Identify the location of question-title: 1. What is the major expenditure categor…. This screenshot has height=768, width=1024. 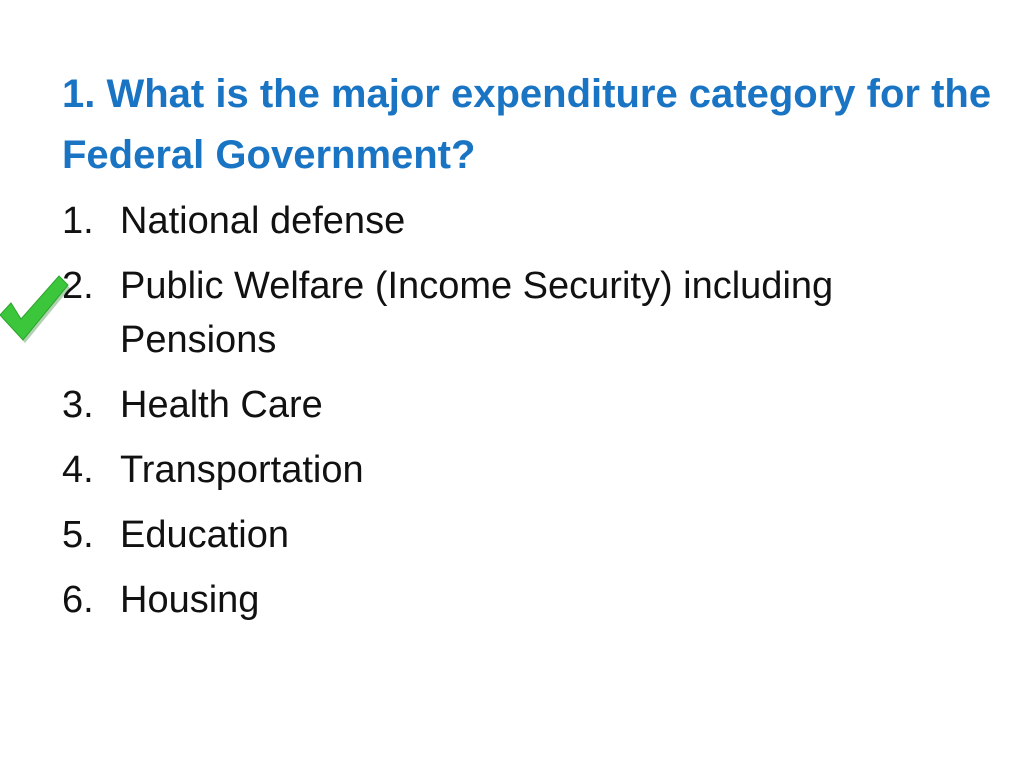
(527, 124).